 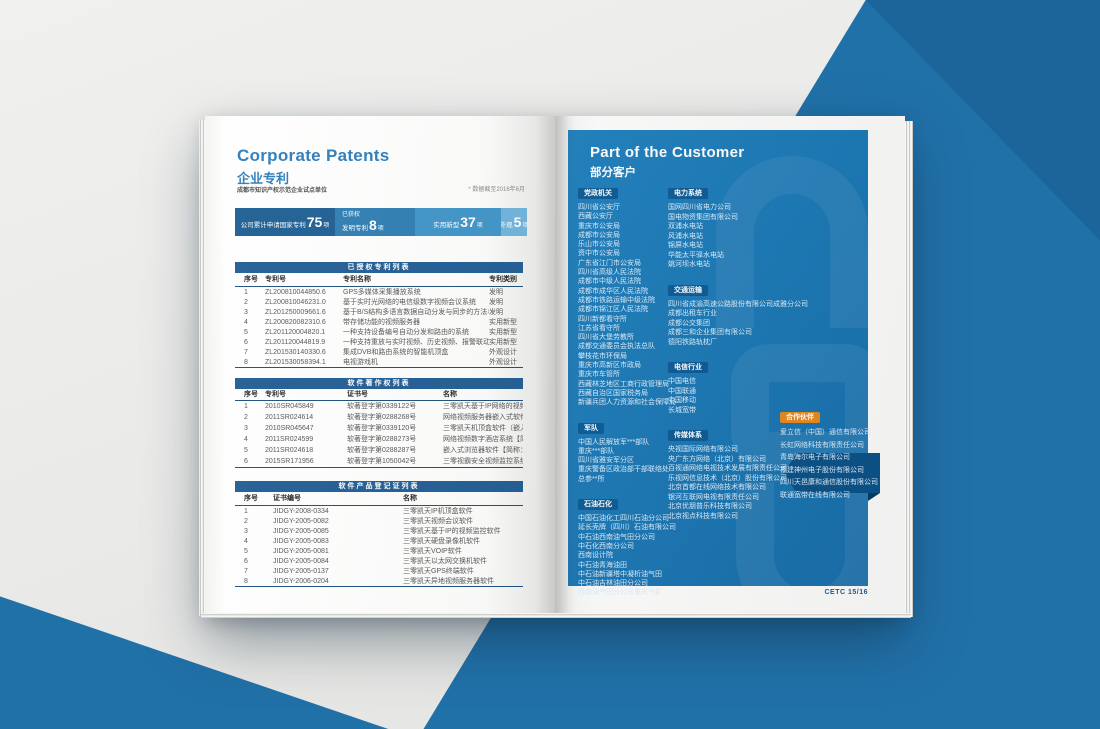 What do you see at coordinates (483, 450) in the screenshot?
I see `table-cell: 嵌入式浏览器软件【简称：嵌入式浏览器】V1.0` at bounding box center [483, 450].